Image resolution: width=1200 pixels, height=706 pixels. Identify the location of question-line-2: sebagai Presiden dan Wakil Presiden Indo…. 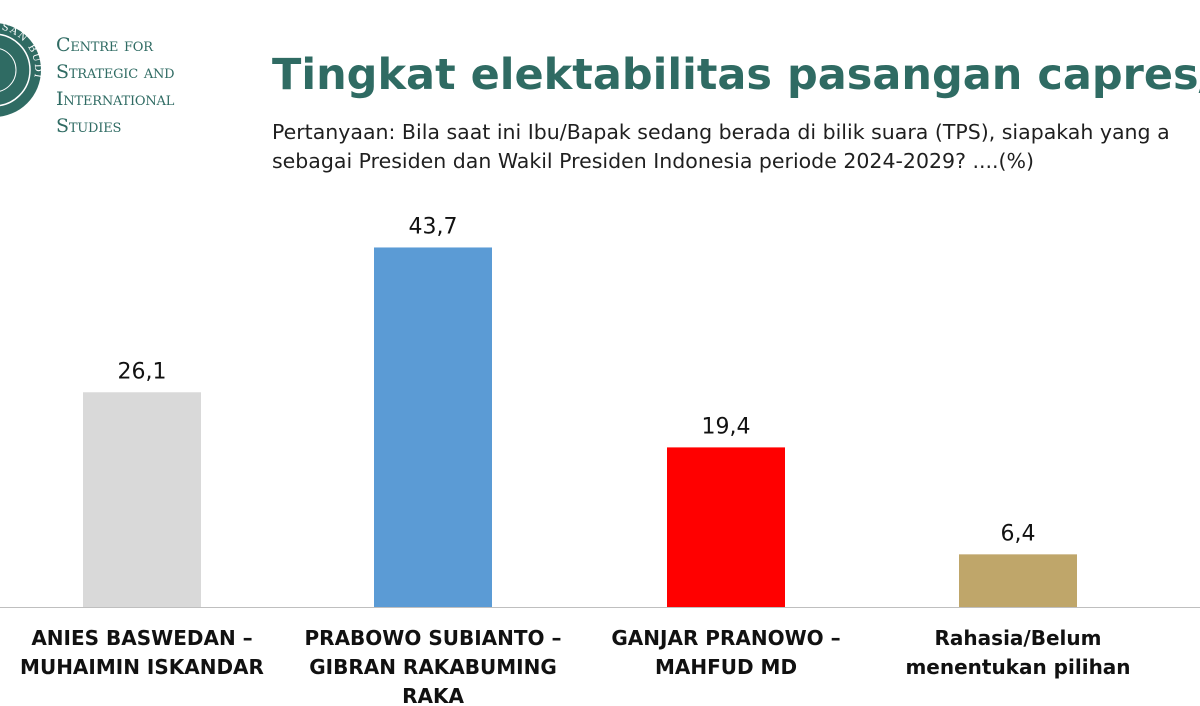
(653, 161).